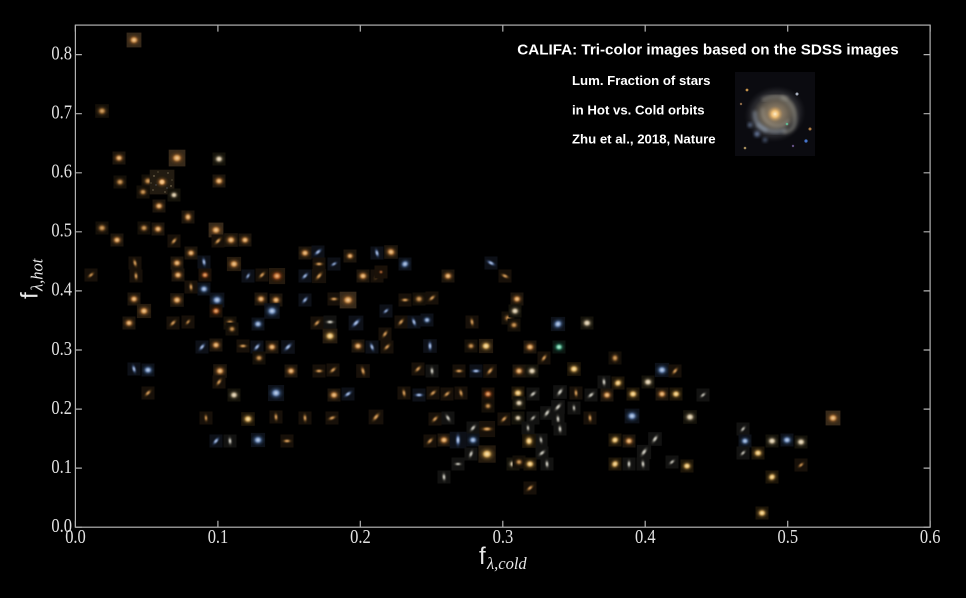 The height and width of the screenshot is (598, 966). What do you see at coordinates (61, 113) in the screenshot?
I see `svg-text: 0.7` at bounding box center [61, 113].